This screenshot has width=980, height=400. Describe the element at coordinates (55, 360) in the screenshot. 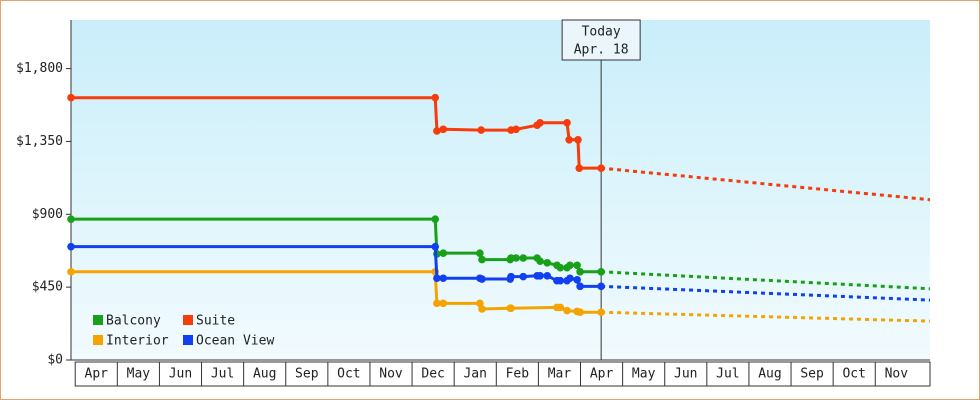

I see `y-tick-label: $0` at that location.